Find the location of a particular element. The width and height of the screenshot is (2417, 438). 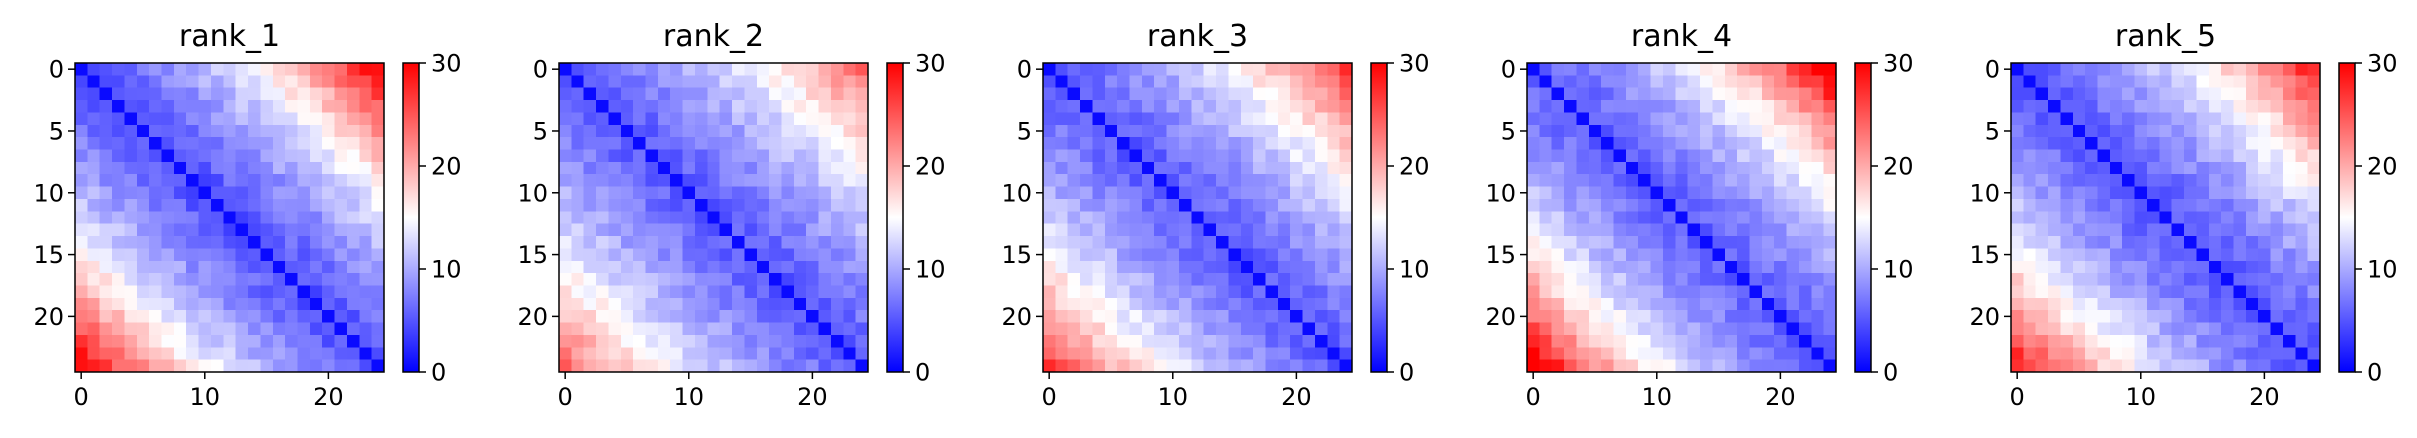

y-tick-label: 10 is located at coordinates (1984, 193).